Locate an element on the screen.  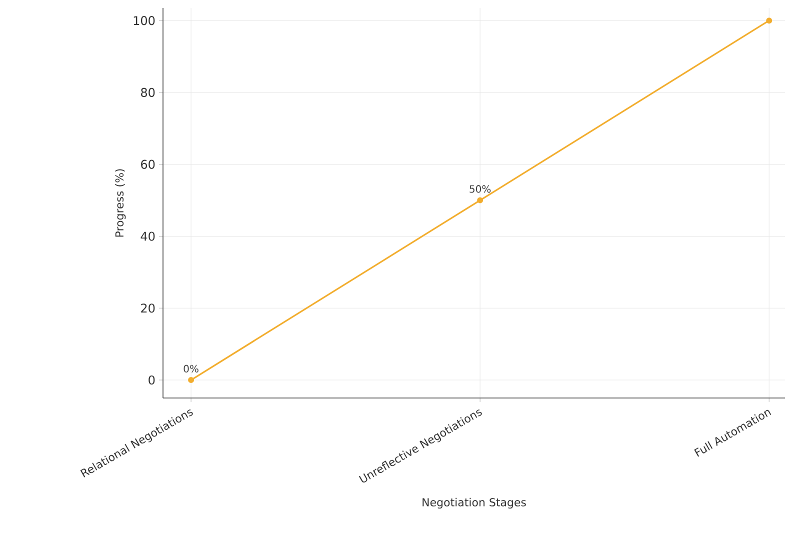
y-axis-title: Progress (%) is located at coordinates (120, 203).